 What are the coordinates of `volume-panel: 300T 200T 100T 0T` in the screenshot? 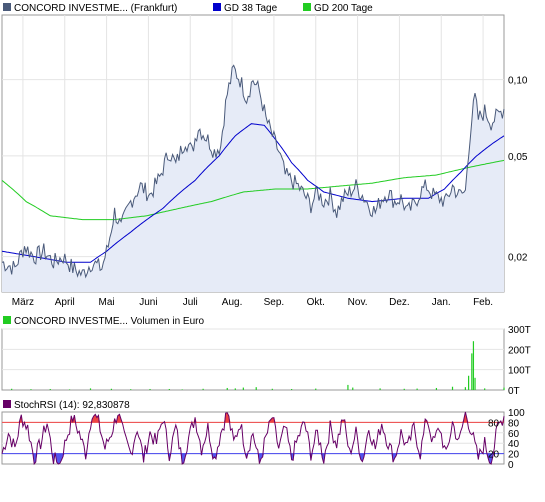 It's located at (266, 361).